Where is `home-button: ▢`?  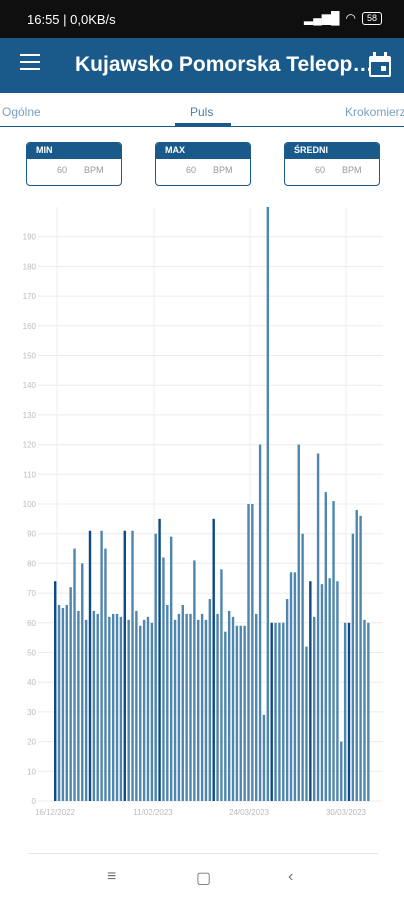 home-button: ▢ is located at coordinates (204, 878).